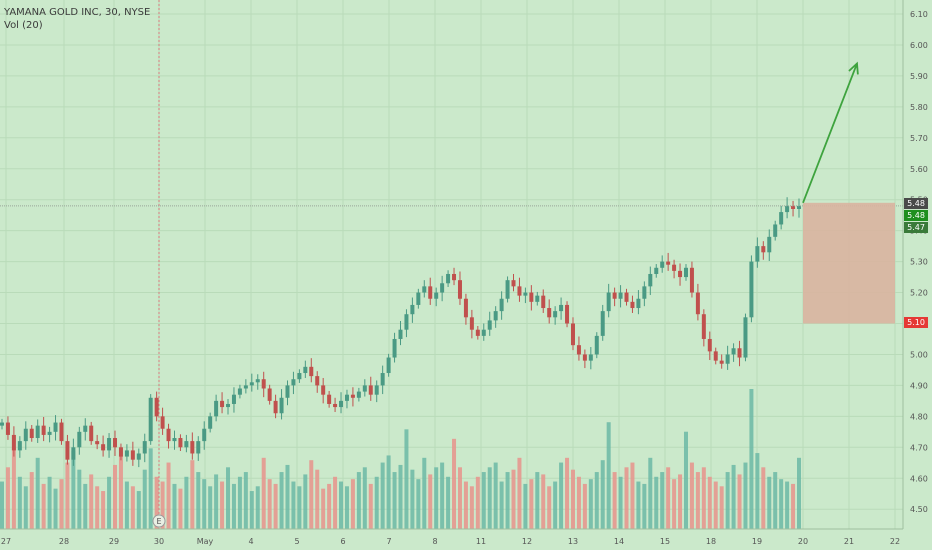 This screenshot has height=550, width=932. I want to click on date-tick-label: 11, so click(481, 541).